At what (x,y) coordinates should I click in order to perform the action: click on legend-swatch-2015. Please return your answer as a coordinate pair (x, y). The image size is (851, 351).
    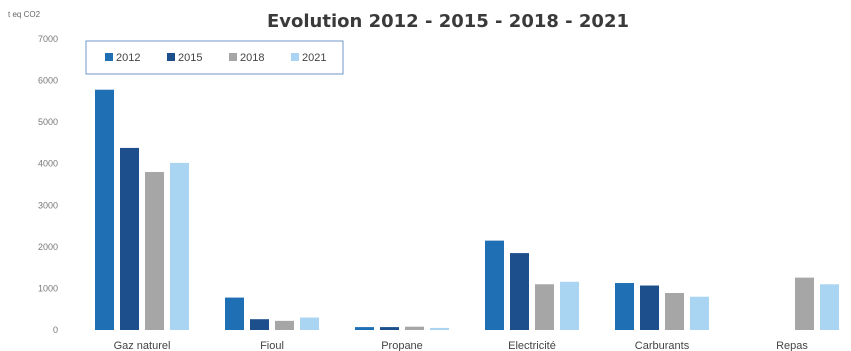
    Looking at the image, I should click on (171, 57).